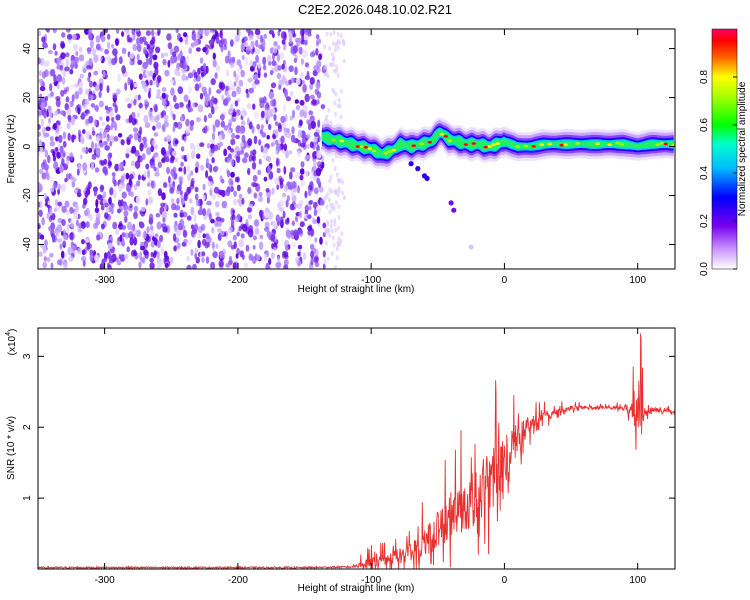 This screenshot has height=600, width=750. Describe the element at coordinates (704, 77) in the screenshot. I see `colorbar-tick-label: 0.8` at that location.